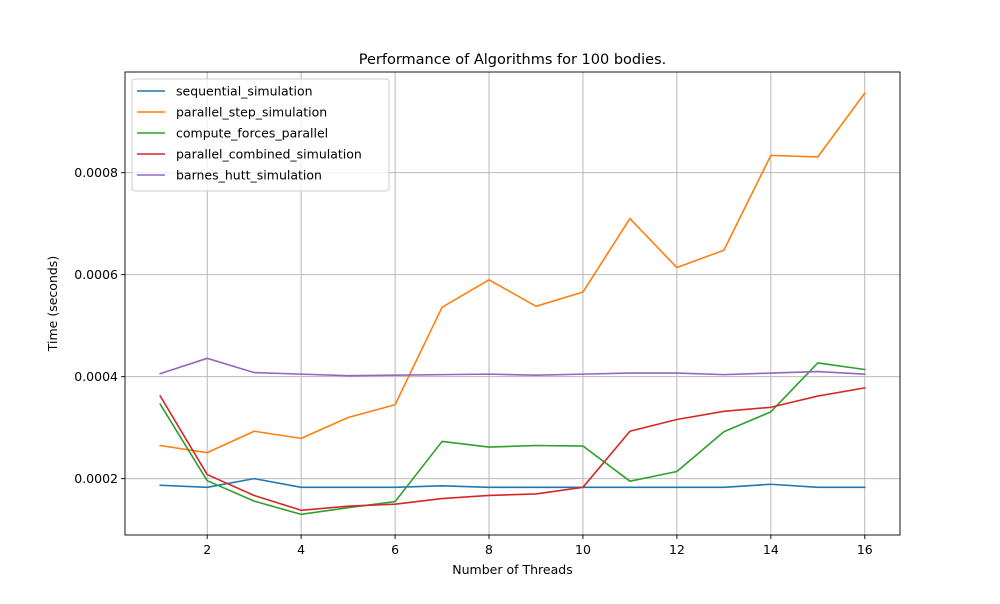 The image size is (1000, 604). I want to click on legend-label: compute_forces_parallel, so click(252, 133).